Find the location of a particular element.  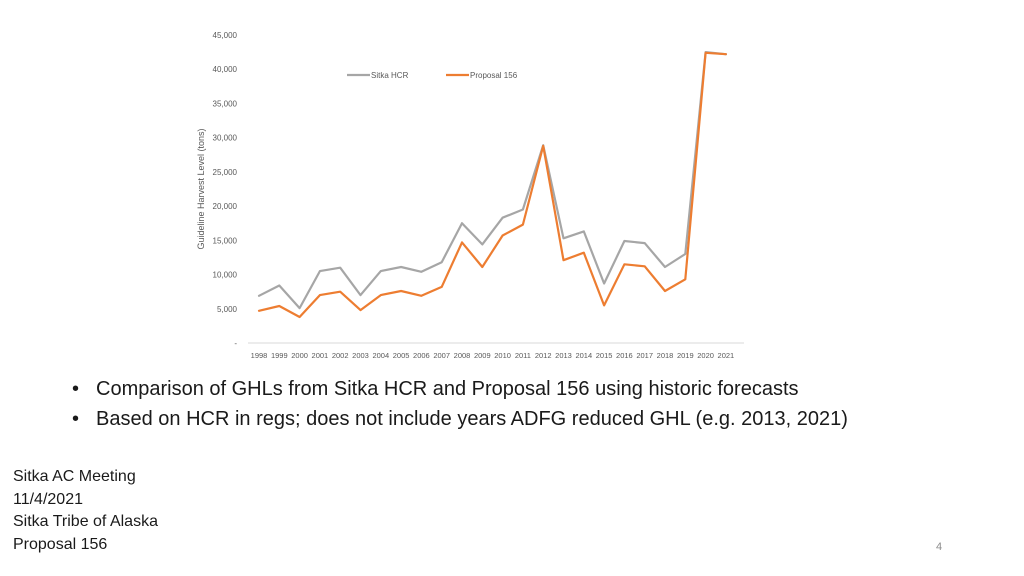

chart-legend: Sitka HCR Proposal 156 is located at coordinates (432, 75).